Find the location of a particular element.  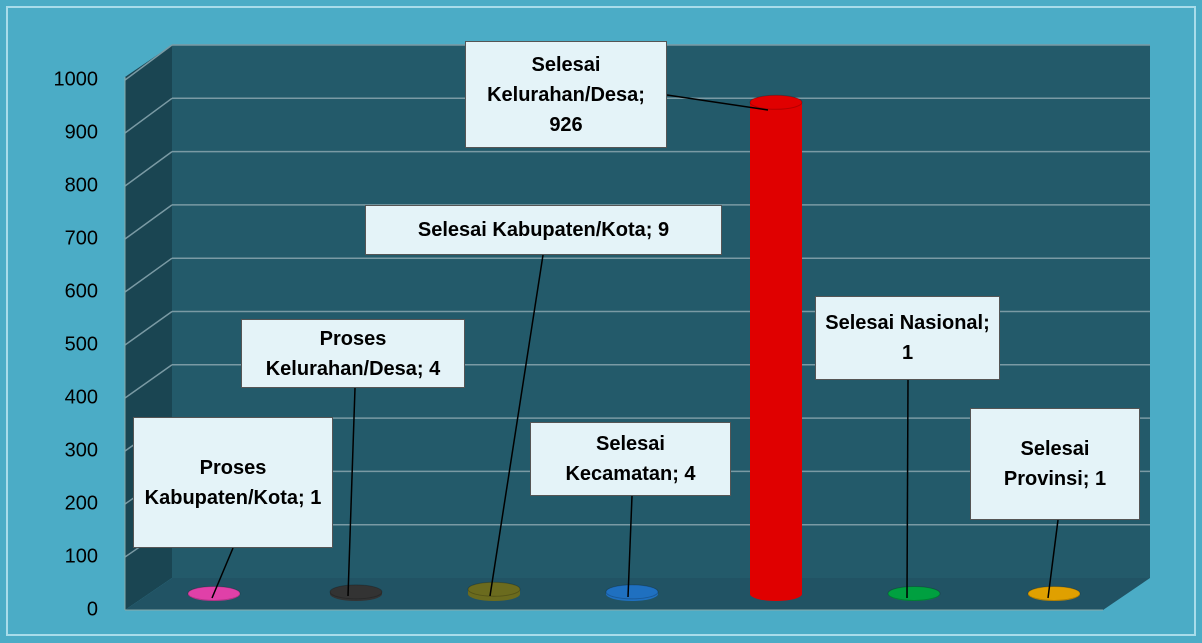

data-label: Selesai Kelurahan/Desa; 926 is located at coordinates (566, 94).